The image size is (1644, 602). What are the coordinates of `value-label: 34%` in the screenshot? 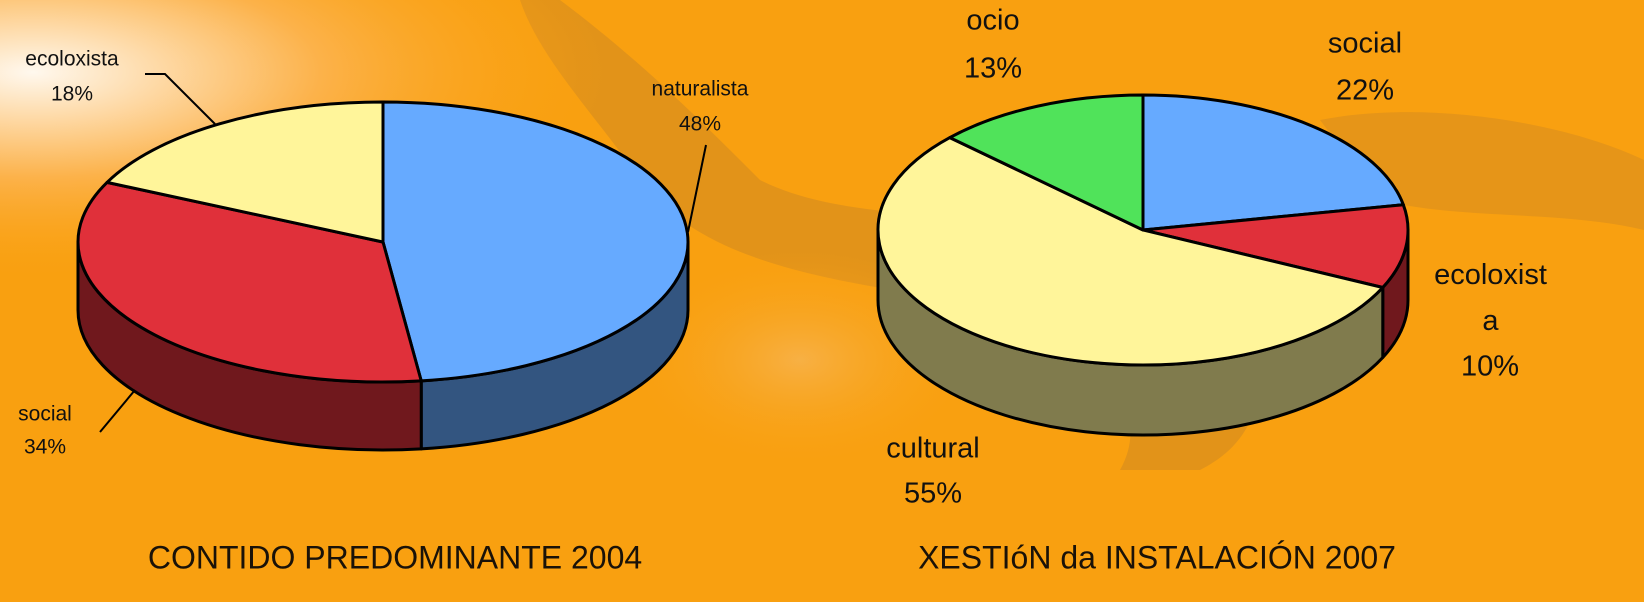 It's located at (45, 447).